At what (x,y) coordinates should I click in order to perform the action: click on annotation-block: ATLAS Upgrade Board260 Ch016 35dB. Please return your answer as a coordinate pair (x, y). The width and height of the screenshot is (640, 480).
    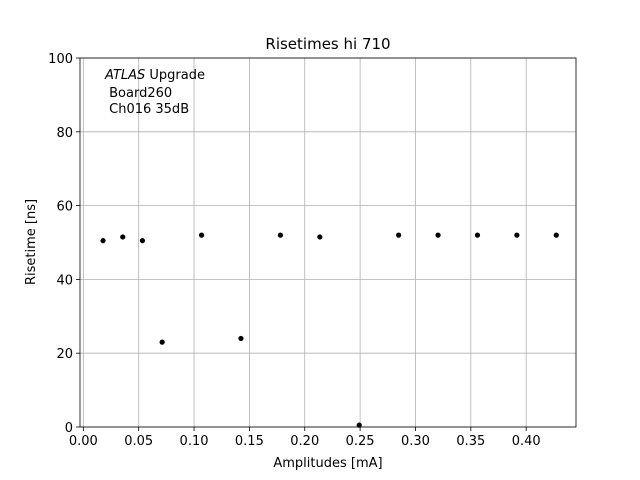
    Looking at the image, I should click on (154, 92).